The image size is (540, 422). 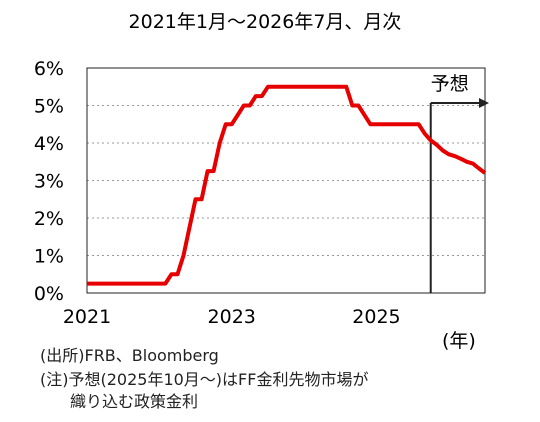 What do you see at coordinates (134, 401) in the screenshot?
I see `footnote-line-2: 織り込む政策金利` at bounding box center [134, 401].